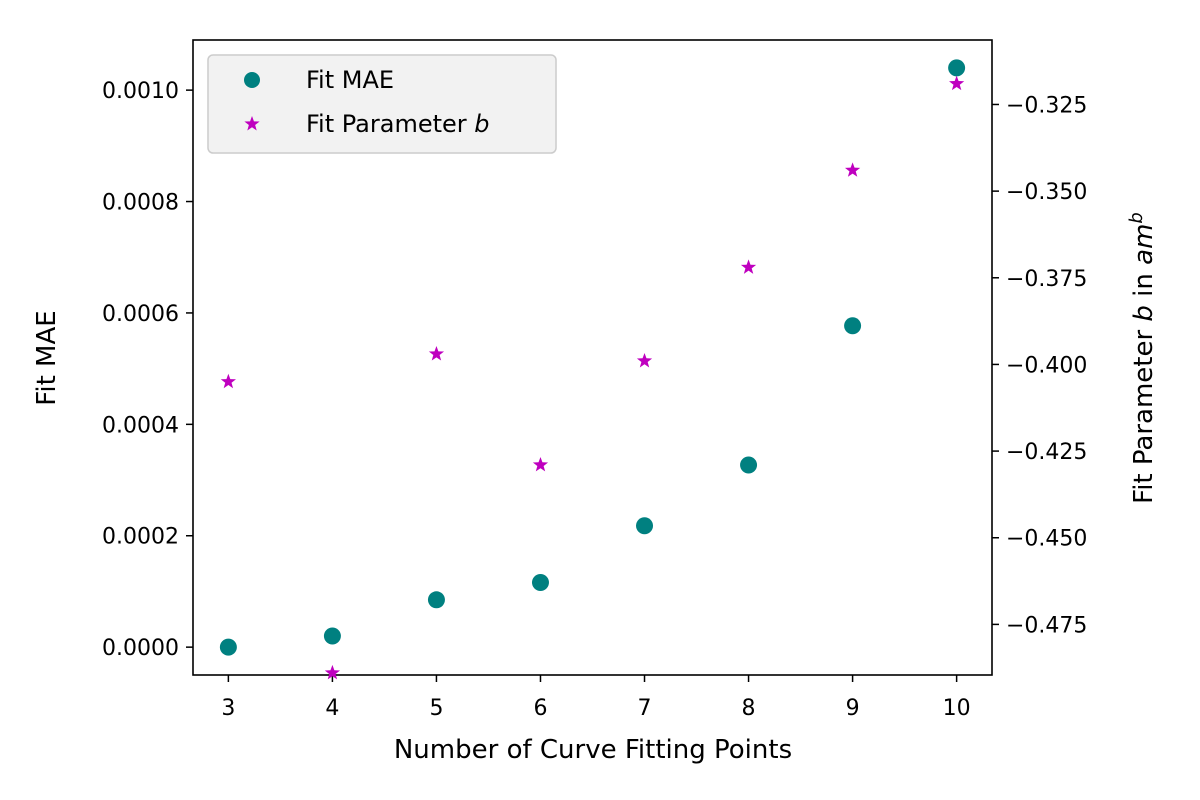 This screenshot has height=800, width=1200. Describe the element at coordinates (140, 425) in the screenshot. I see `left-y-tick-label: 0.0004` at that location.